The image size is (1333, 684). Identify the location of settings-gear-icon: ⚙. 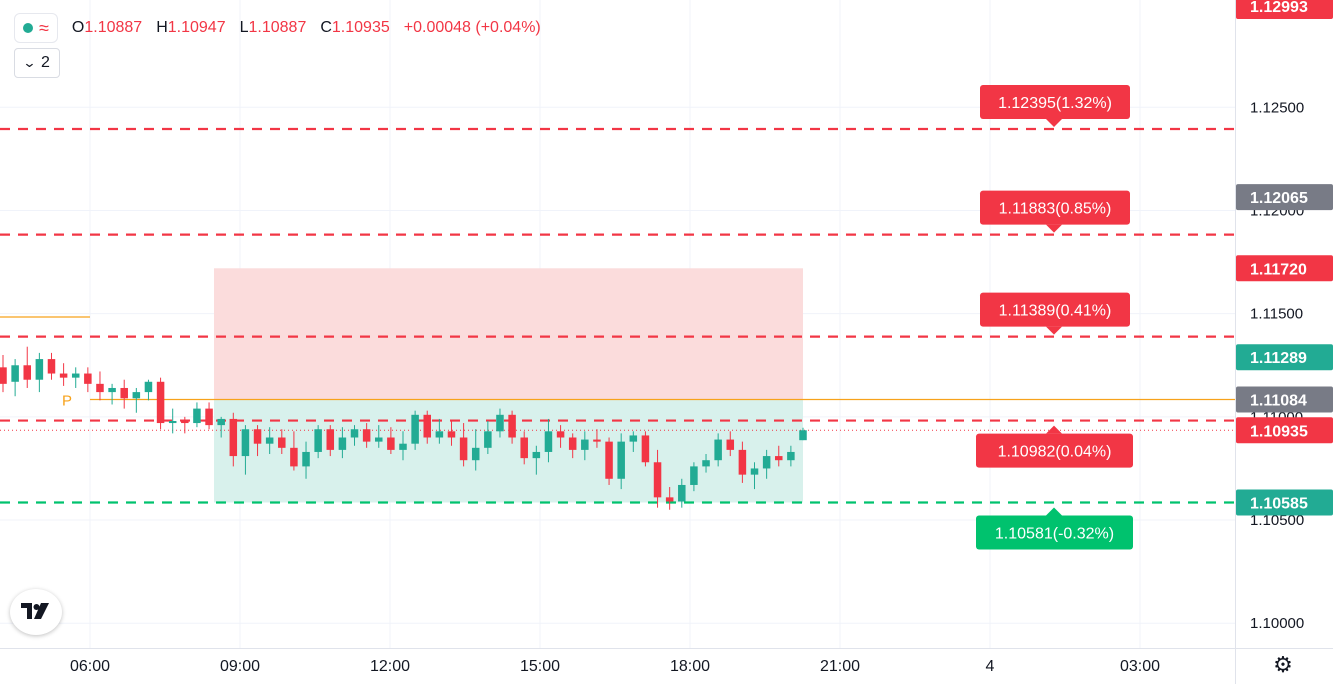
(1283, 665).